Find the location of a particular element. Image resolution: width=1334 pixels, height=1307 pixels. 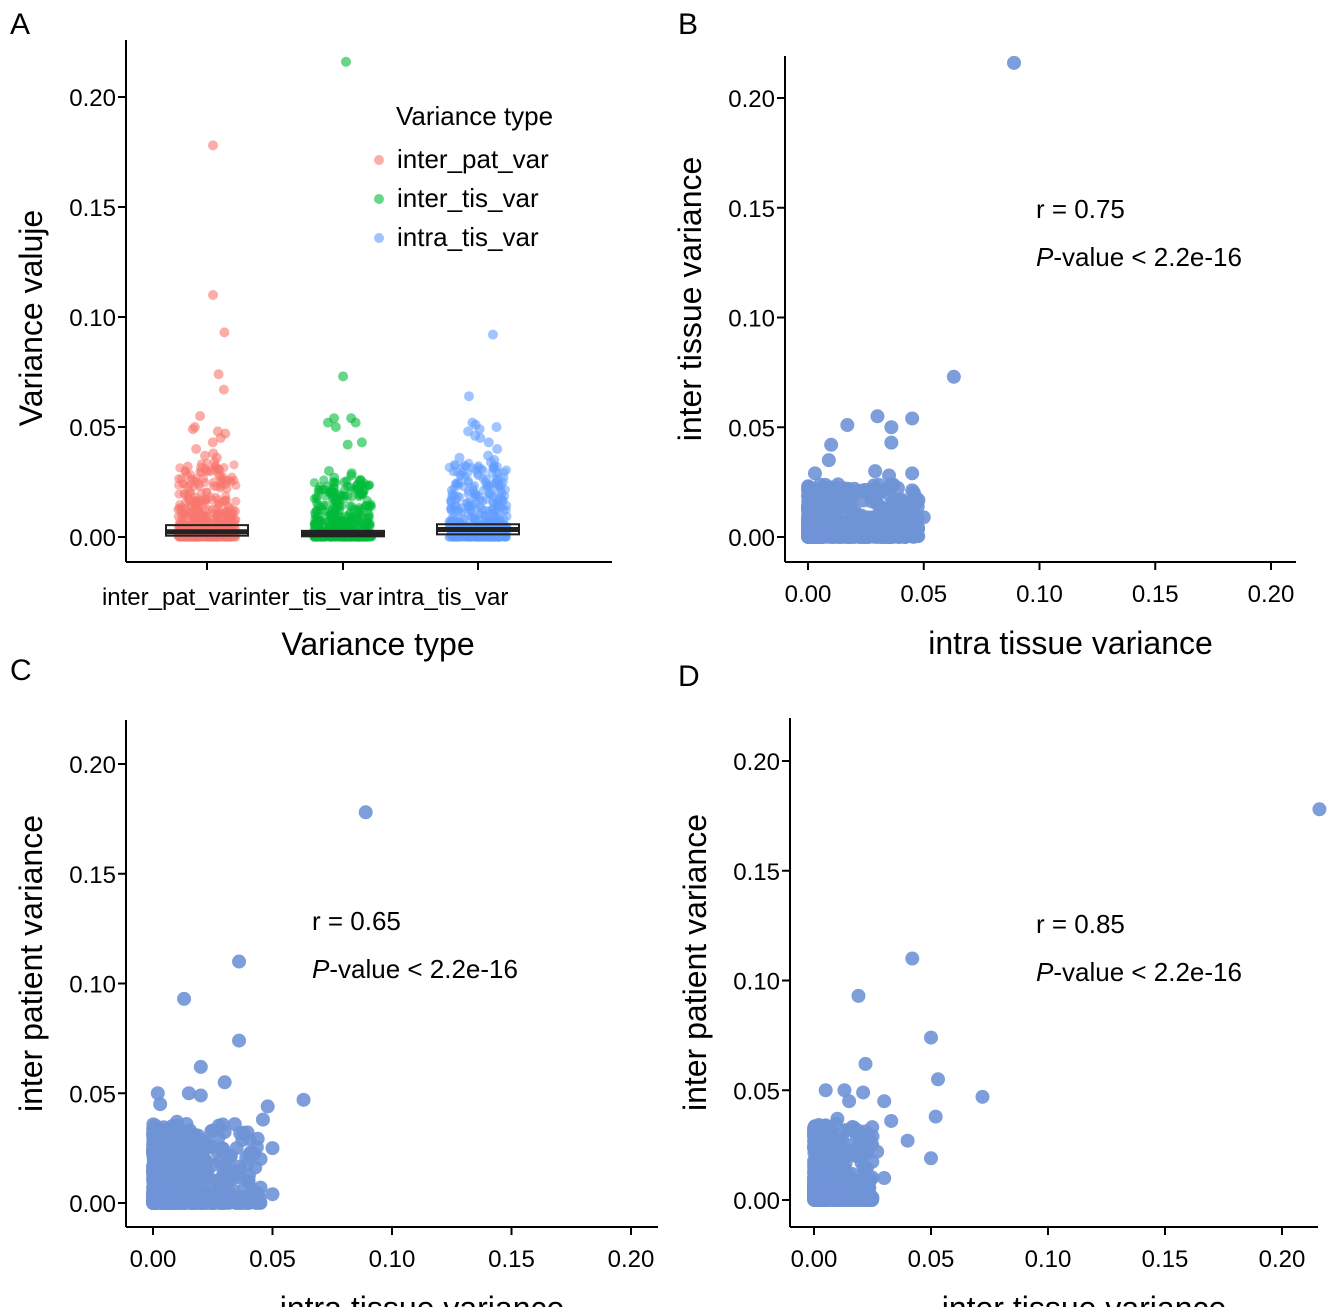

x-tick-label: inter_tis_var is located at coordinates (308, 597).